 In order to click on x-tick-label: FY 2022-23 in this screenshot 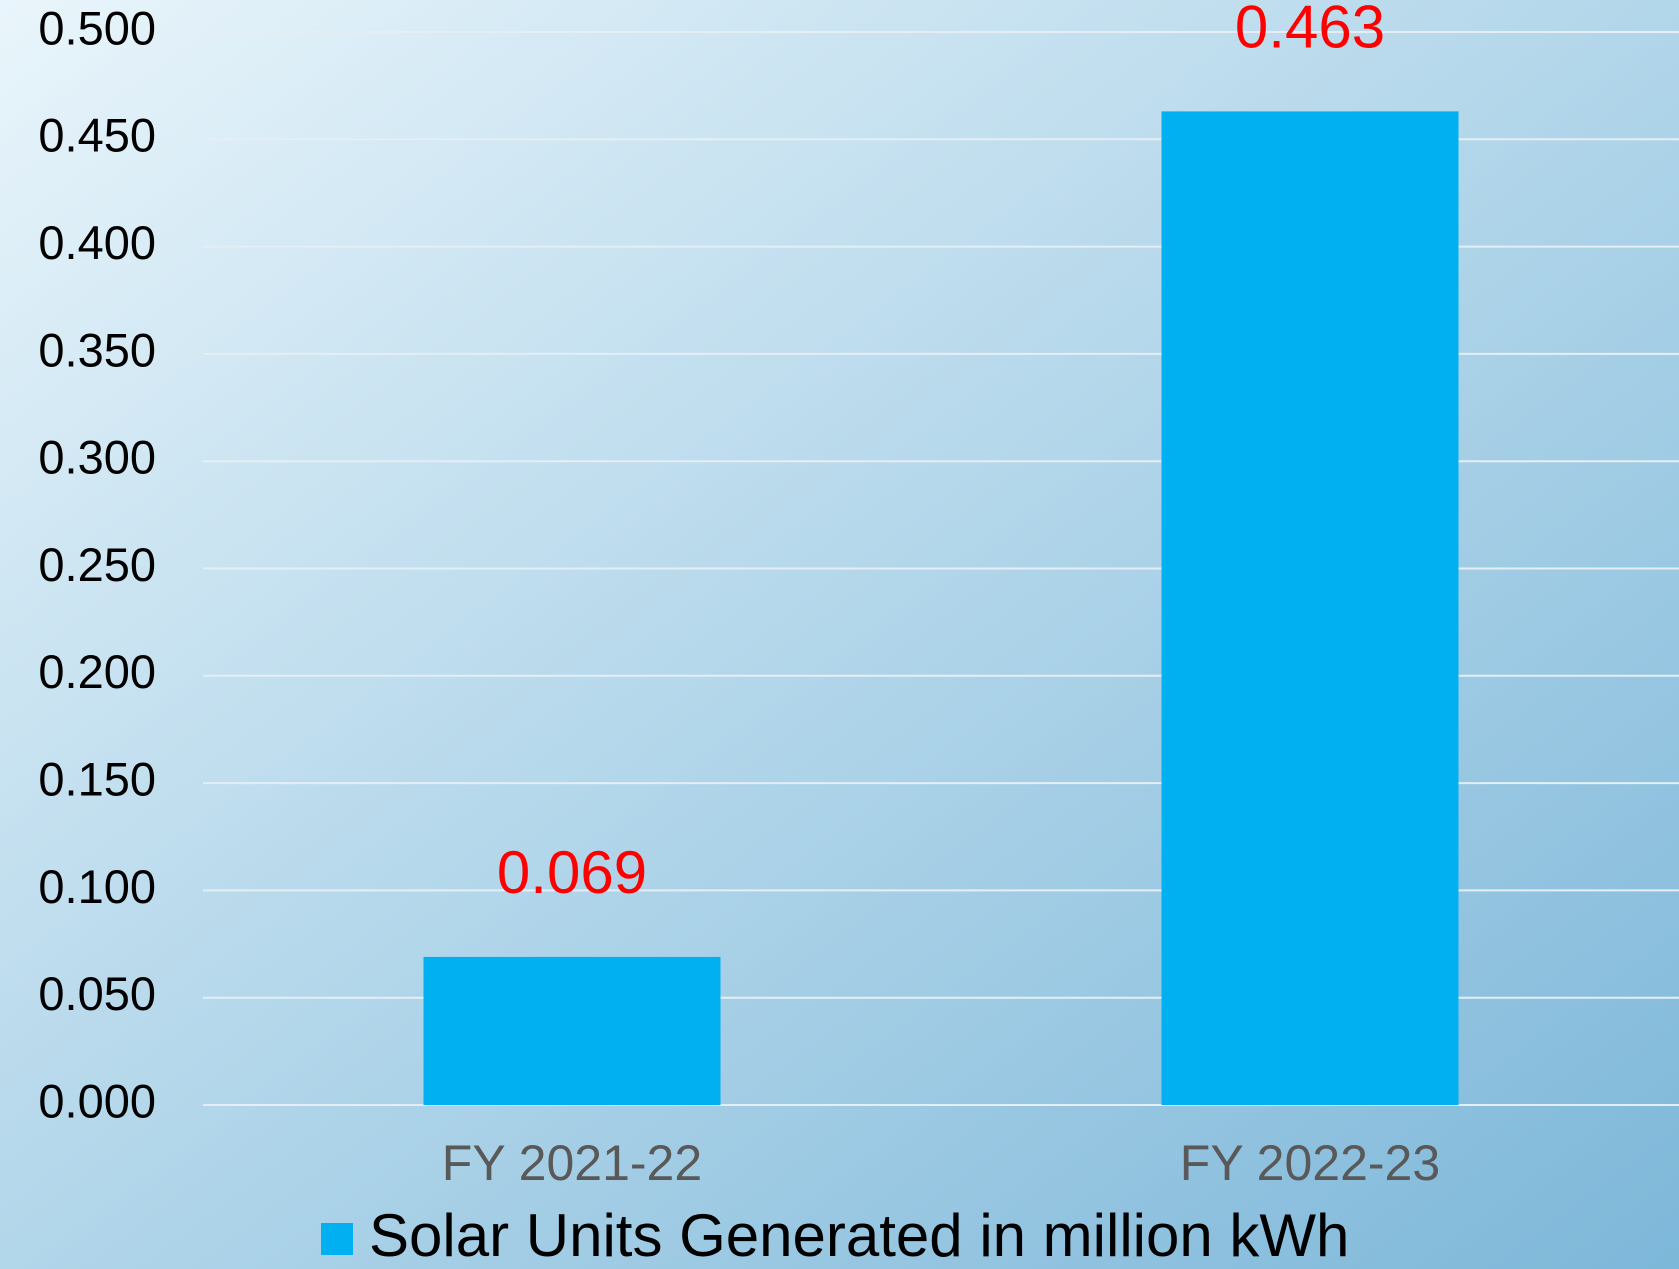, I will do `click(1310, 1163)`.